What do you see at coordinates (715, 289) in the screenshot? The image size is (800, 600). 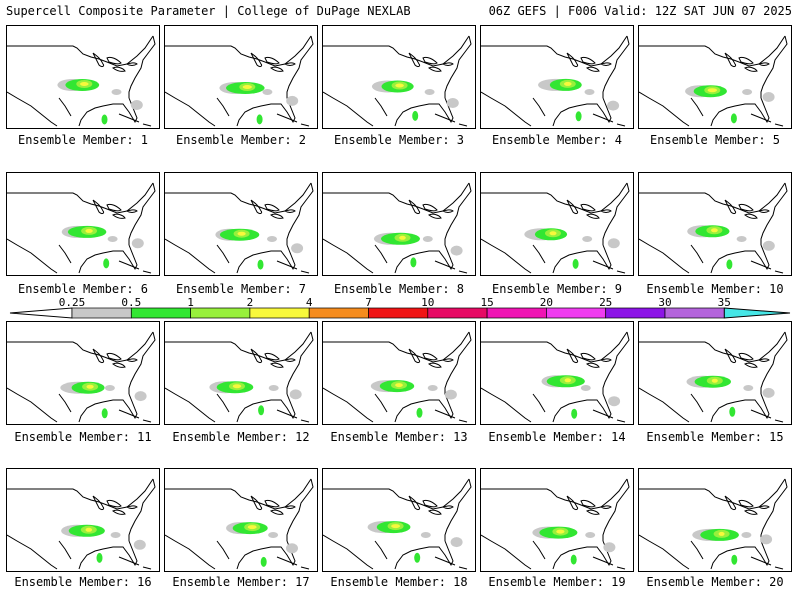 I see `ensemble-member-caption: Ensemble Member: 10` at bounding box center [715, 289].